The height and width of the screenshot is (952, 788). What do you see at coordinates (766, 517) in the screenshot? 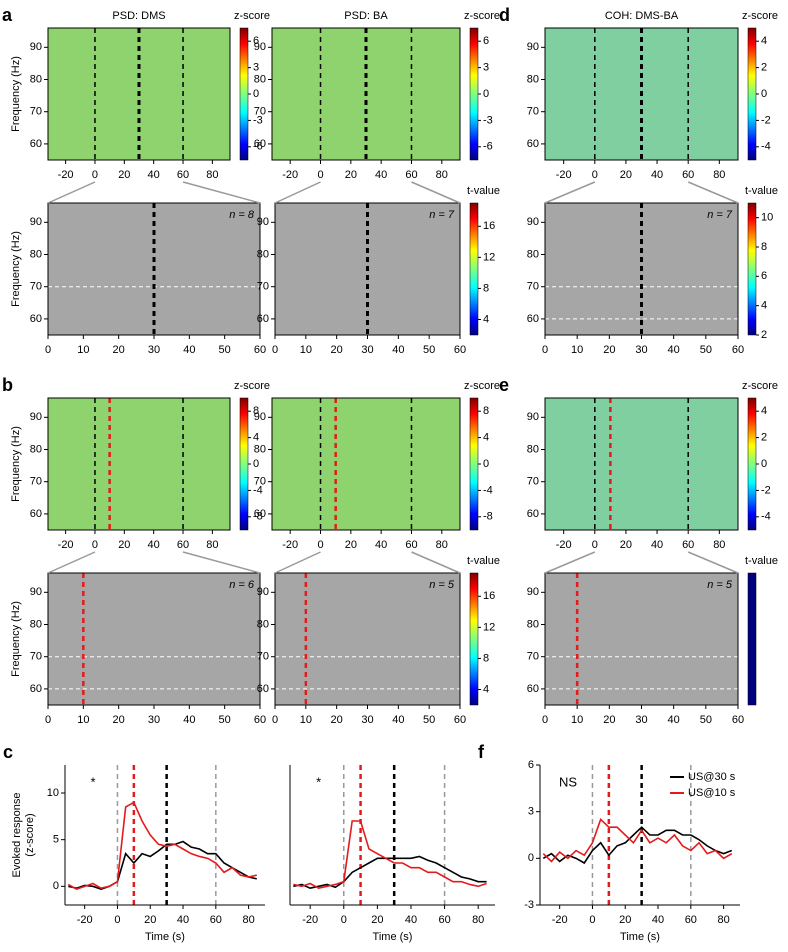
I see `colorbar-tick-label: -4` at bounding box center [766, 517].